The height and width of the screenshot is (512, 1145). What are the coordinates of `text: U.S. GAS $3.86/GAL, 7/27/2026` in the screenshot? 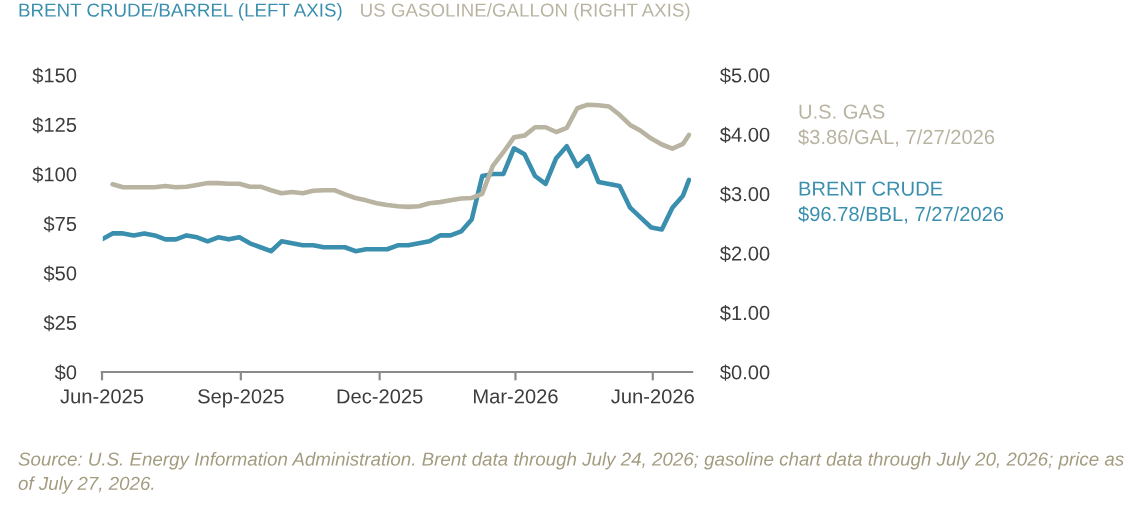 It's located at (896, 125).